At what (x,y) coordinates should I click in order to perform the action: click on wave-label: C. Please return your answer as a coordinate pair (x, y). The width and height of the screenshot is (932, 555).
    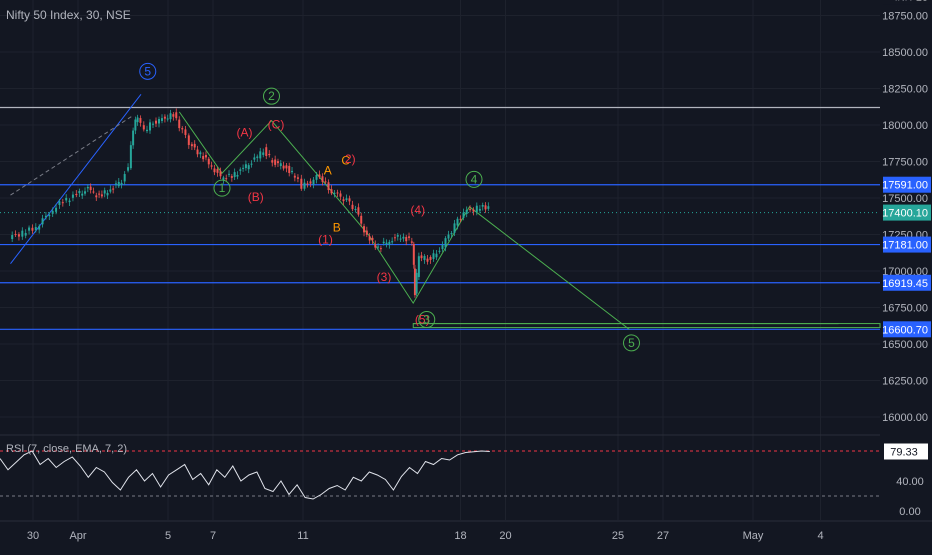
    Looking at the image, I should click on (345, 160).